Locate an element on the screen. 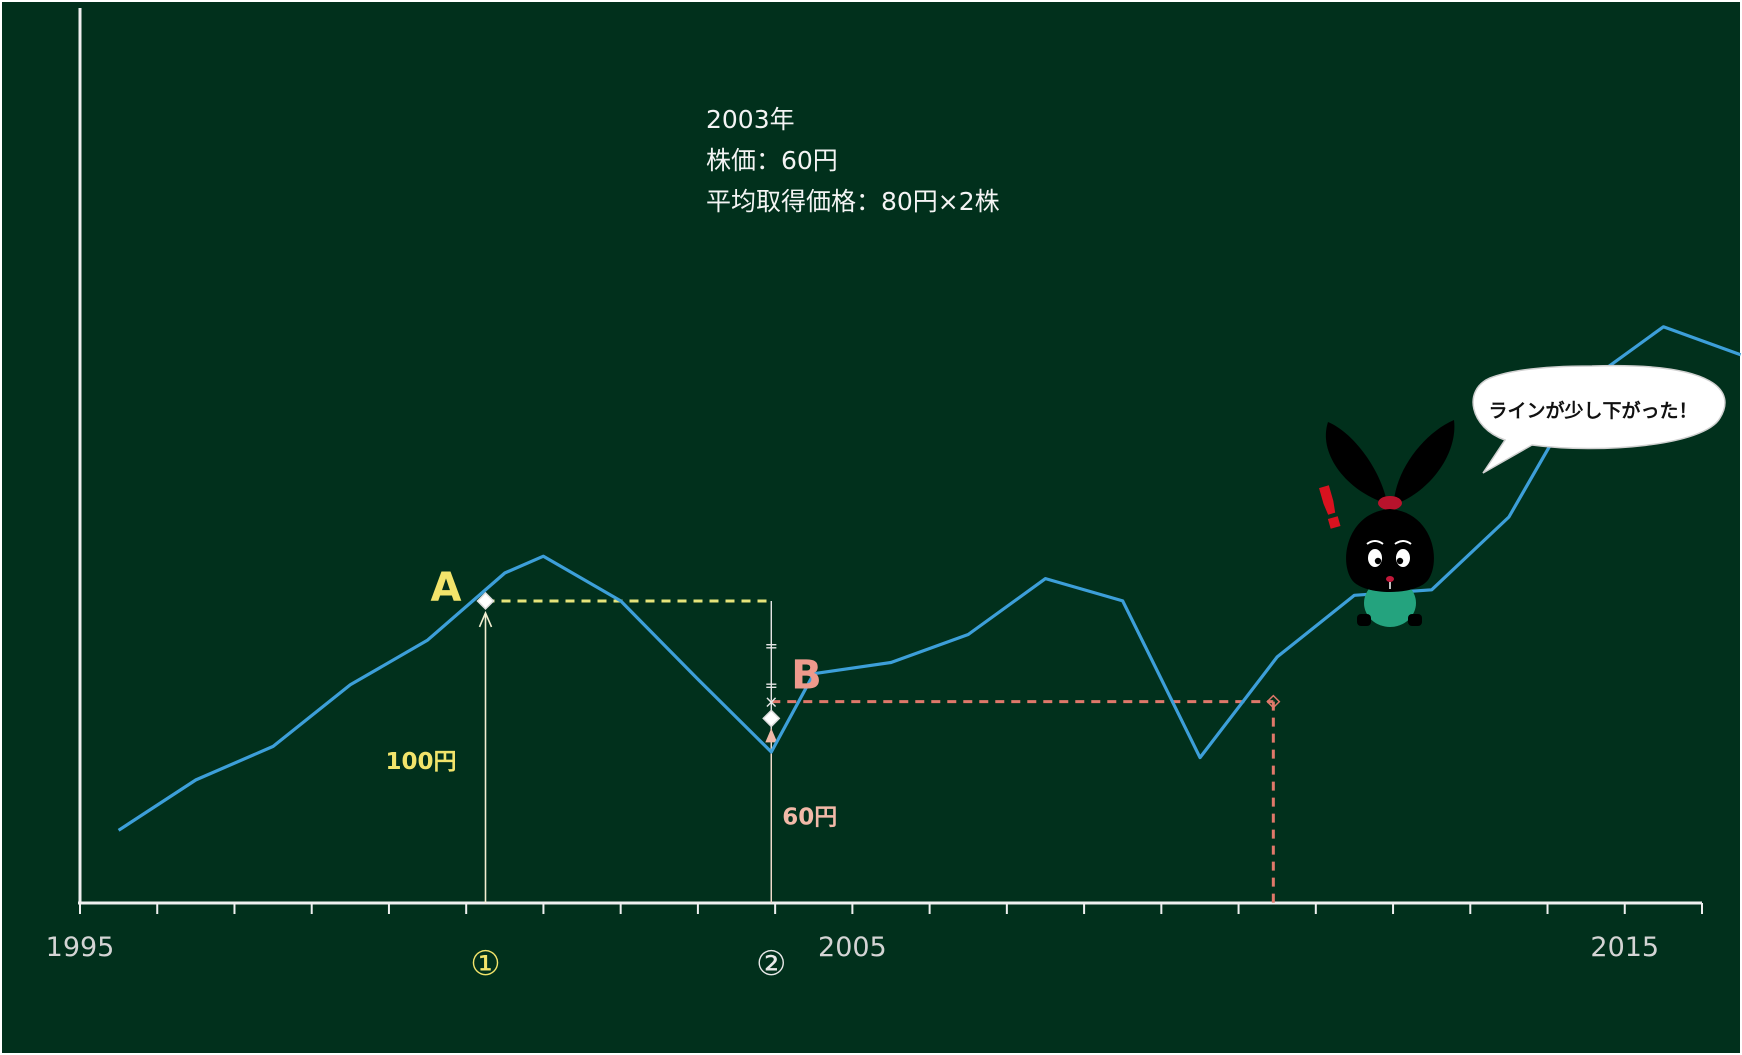  rabbit-right-brow is located at coordinates (1403, 542).